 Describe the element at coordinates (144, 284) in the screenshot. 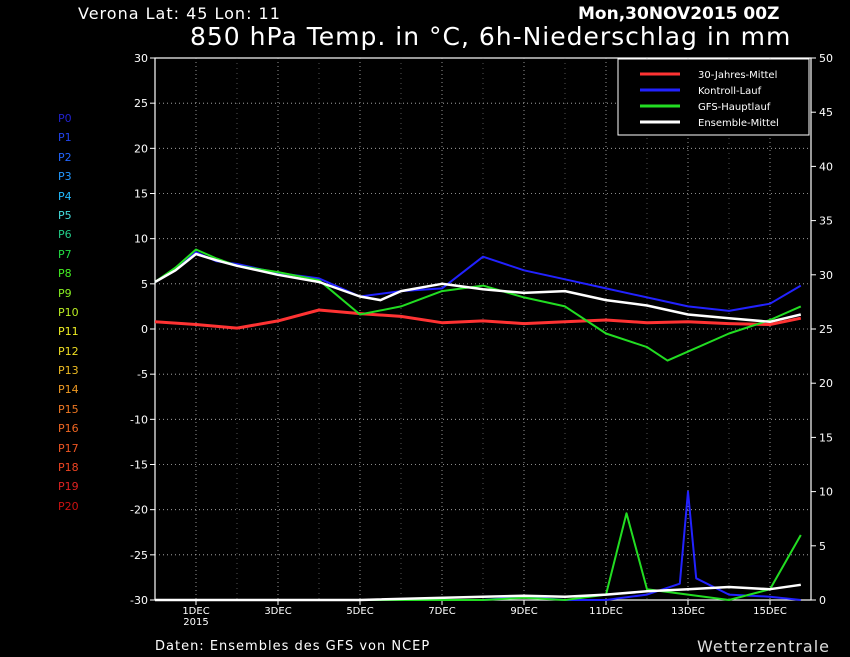

I see `y-left-tick-label: 5` at that location.